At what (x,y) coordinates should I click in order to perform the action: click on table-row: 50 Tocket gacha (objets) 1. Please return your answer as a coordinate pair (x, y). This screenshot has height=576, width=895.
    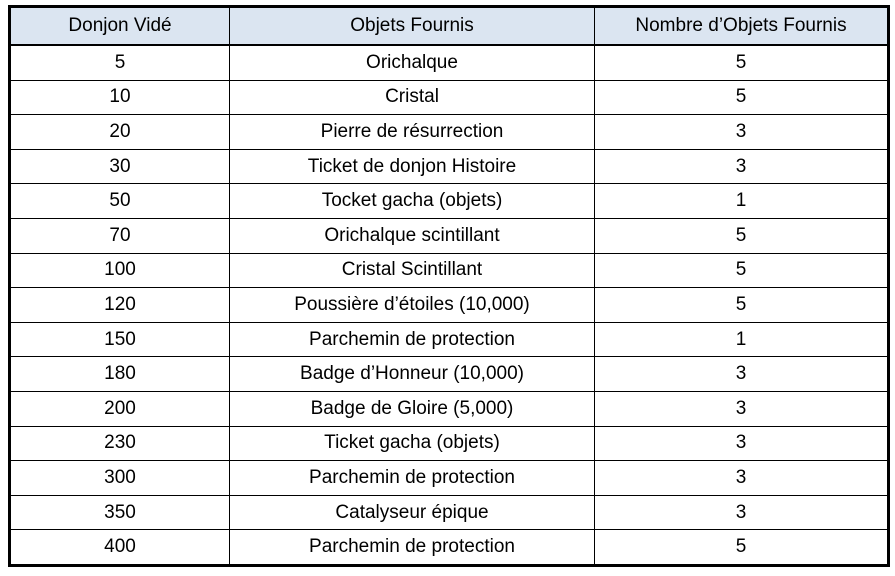
    Looking at the image, I should click on (449, 201).